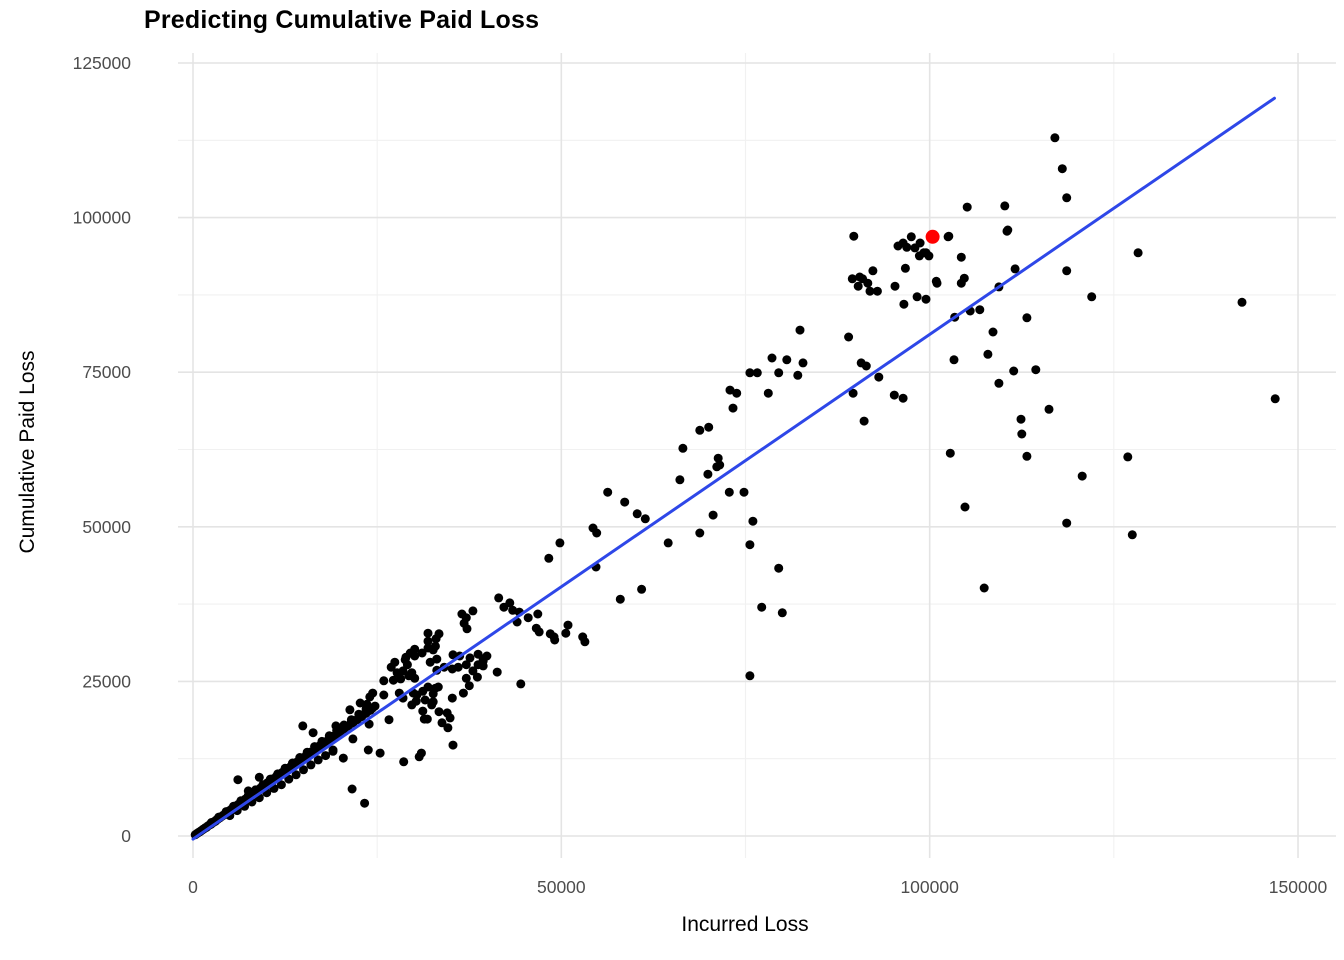 Image resolution: width=1344 pixels, height=960 pixels. I want to click on x-tick-label: 0, so click(193, 887).